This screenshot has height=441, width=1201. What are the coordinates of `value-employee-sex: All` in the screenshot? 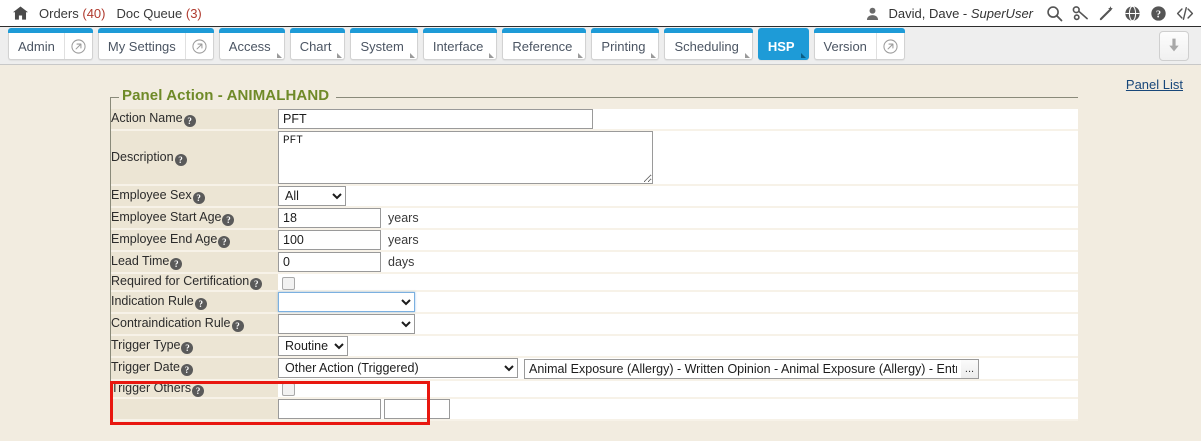 It's located at (678, 196).